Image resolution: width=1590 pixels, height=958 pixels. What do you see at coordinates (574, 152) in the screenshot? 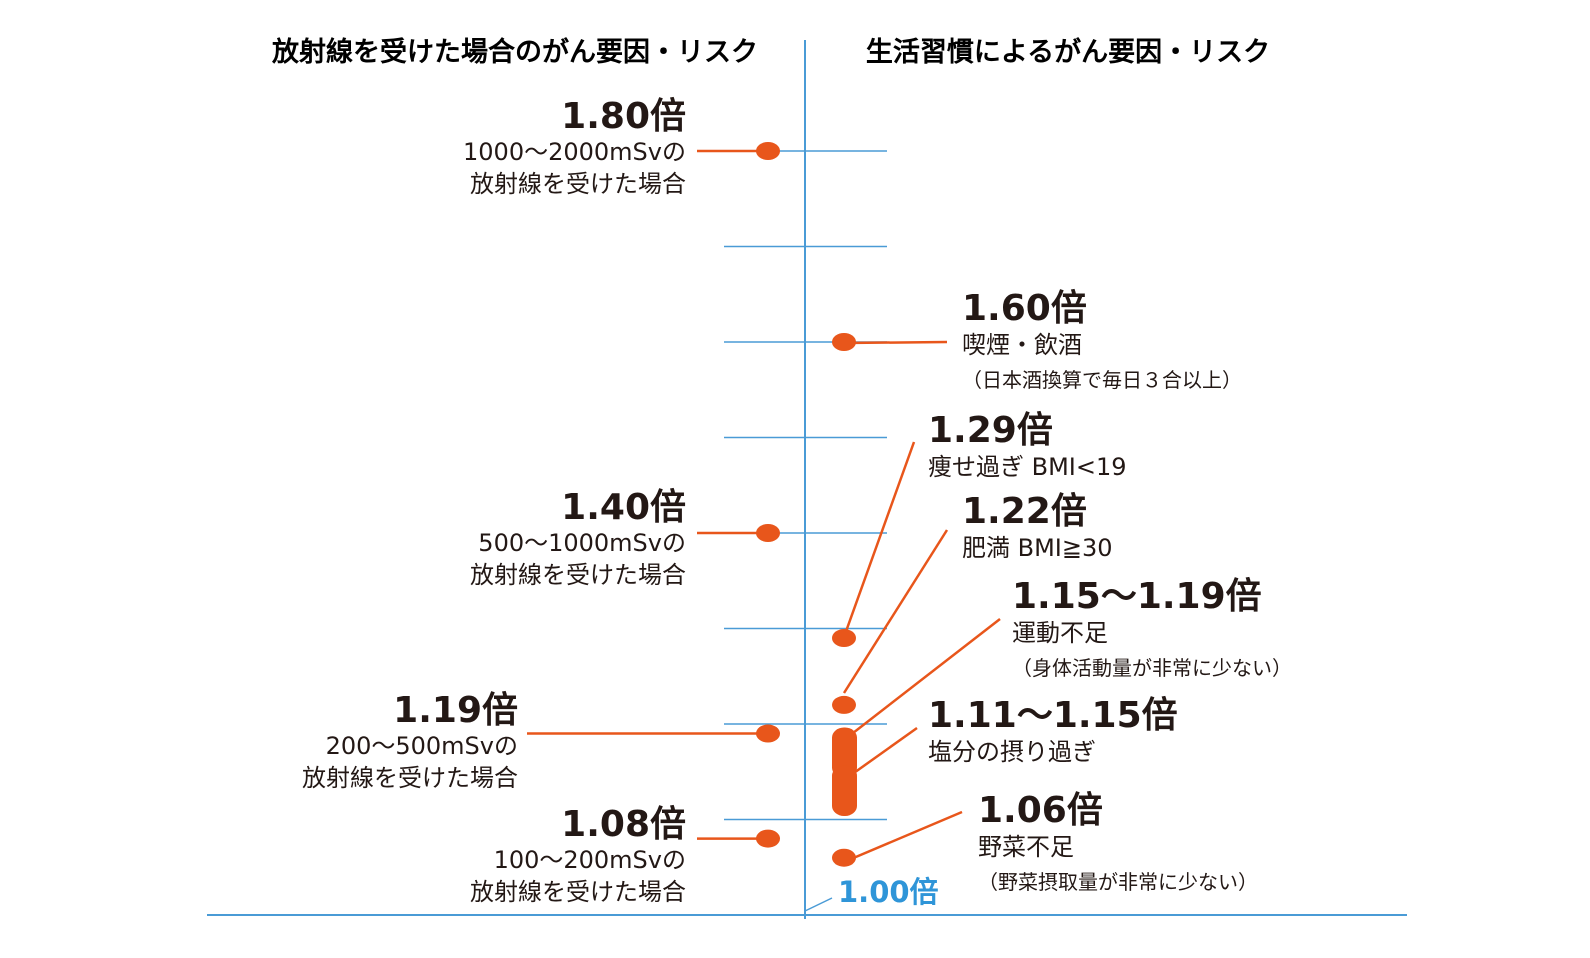
I see `left-desc-0-0: 1000〜2000mSvの` at bounding box center [574, 152].